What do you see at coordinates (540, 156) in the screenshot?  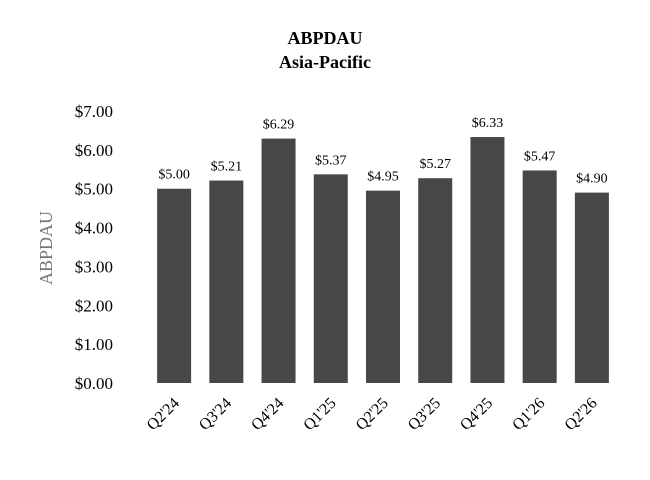 I see `data-label: $5.47` at bounding box center [540, 156].